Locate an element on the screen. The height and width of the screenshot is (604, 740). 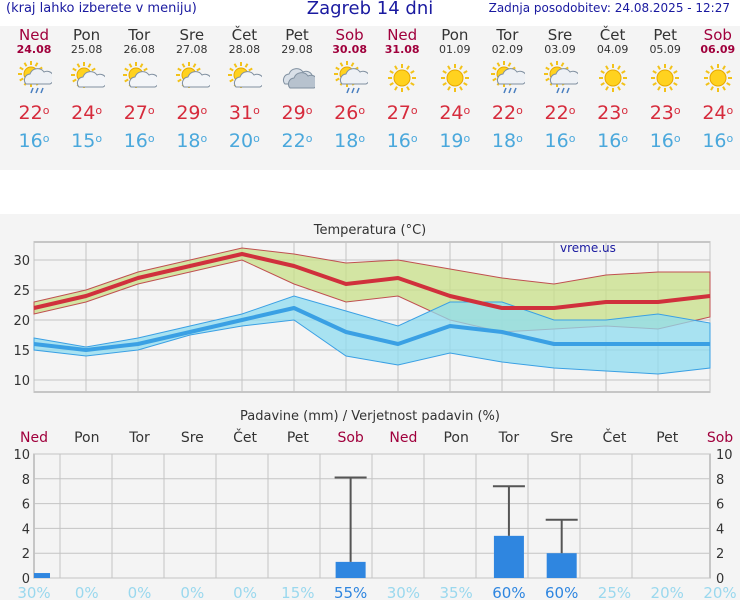
day-forecast: Sre 03.09 22o 16o is located at coordinates (560, 89).